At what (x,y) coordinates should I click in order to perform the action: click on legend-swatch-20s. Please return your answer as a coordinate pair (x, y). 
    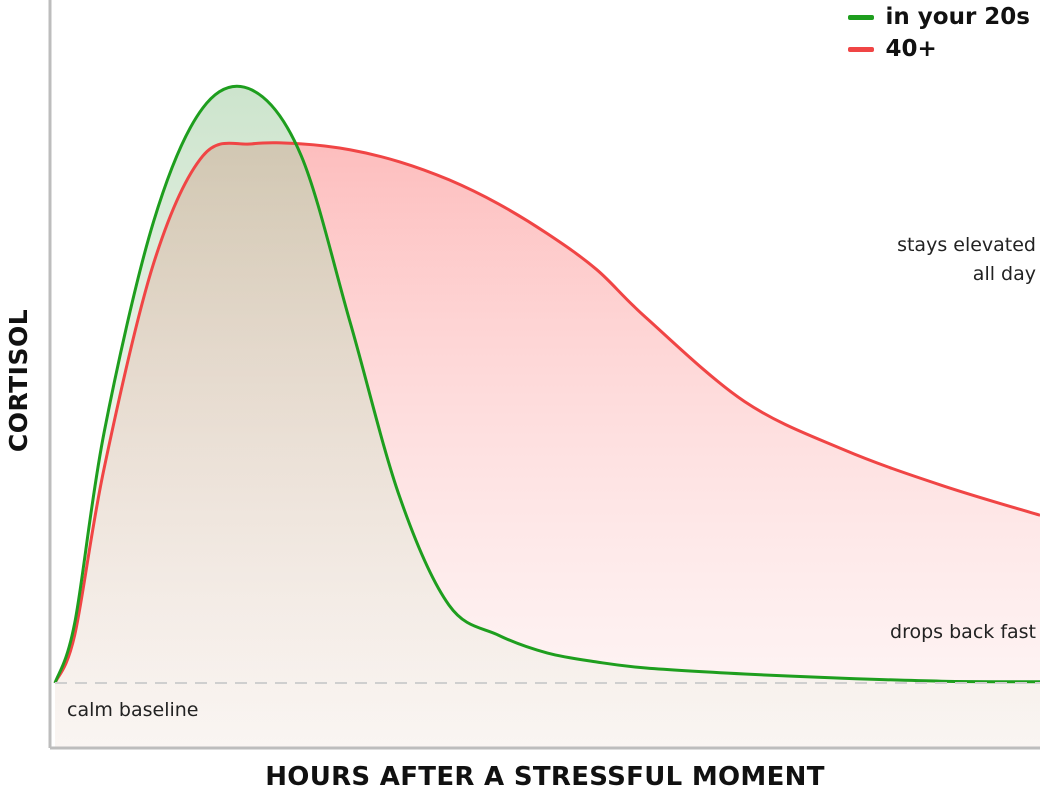
    Looking at the image, I should click on (860, 17).